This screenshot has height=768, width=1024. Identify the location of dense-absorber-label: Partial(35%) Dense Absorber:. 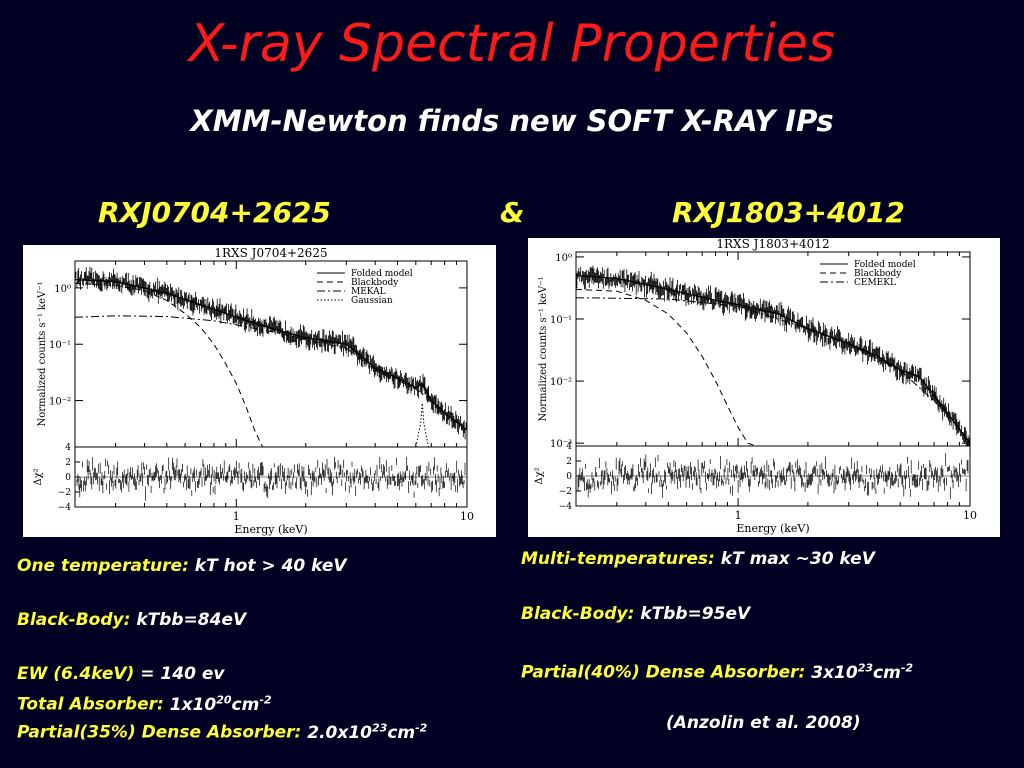
(159, 732).